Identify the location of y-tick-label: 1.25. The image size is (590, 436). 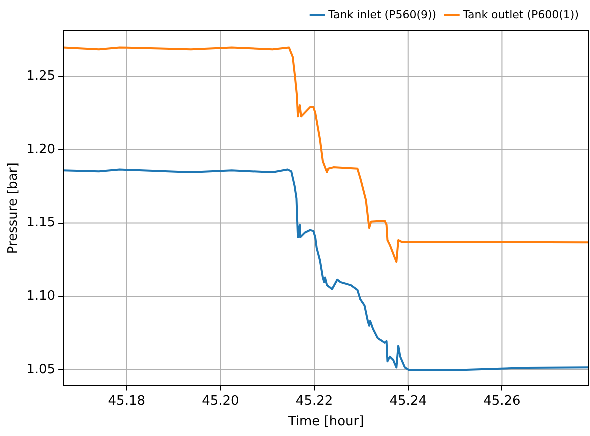
(41, 76).